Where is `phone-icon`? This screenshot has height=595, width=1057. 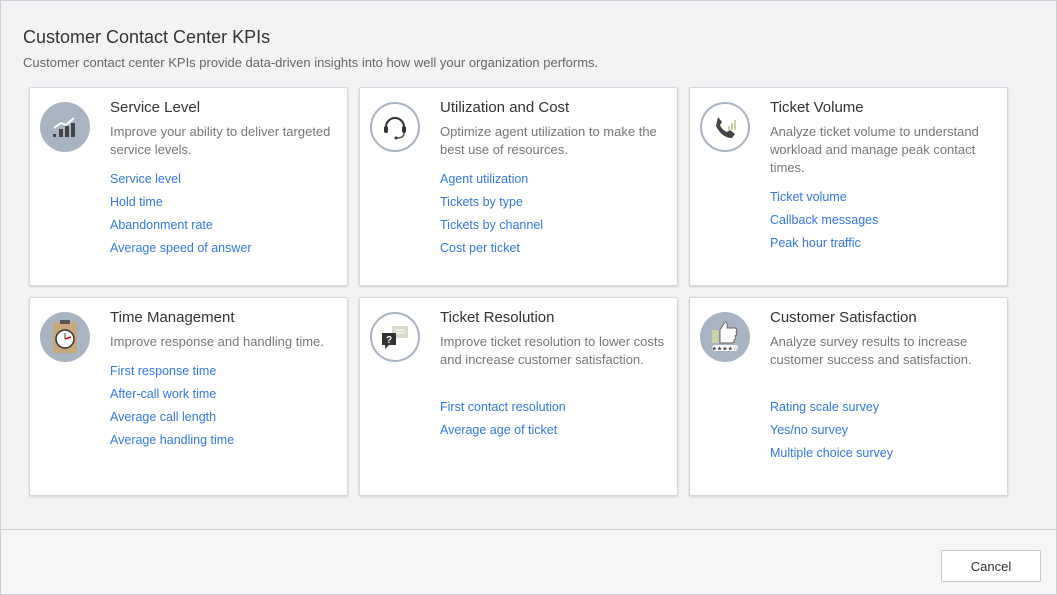
phone-icon is located at coordinates (725, 127).